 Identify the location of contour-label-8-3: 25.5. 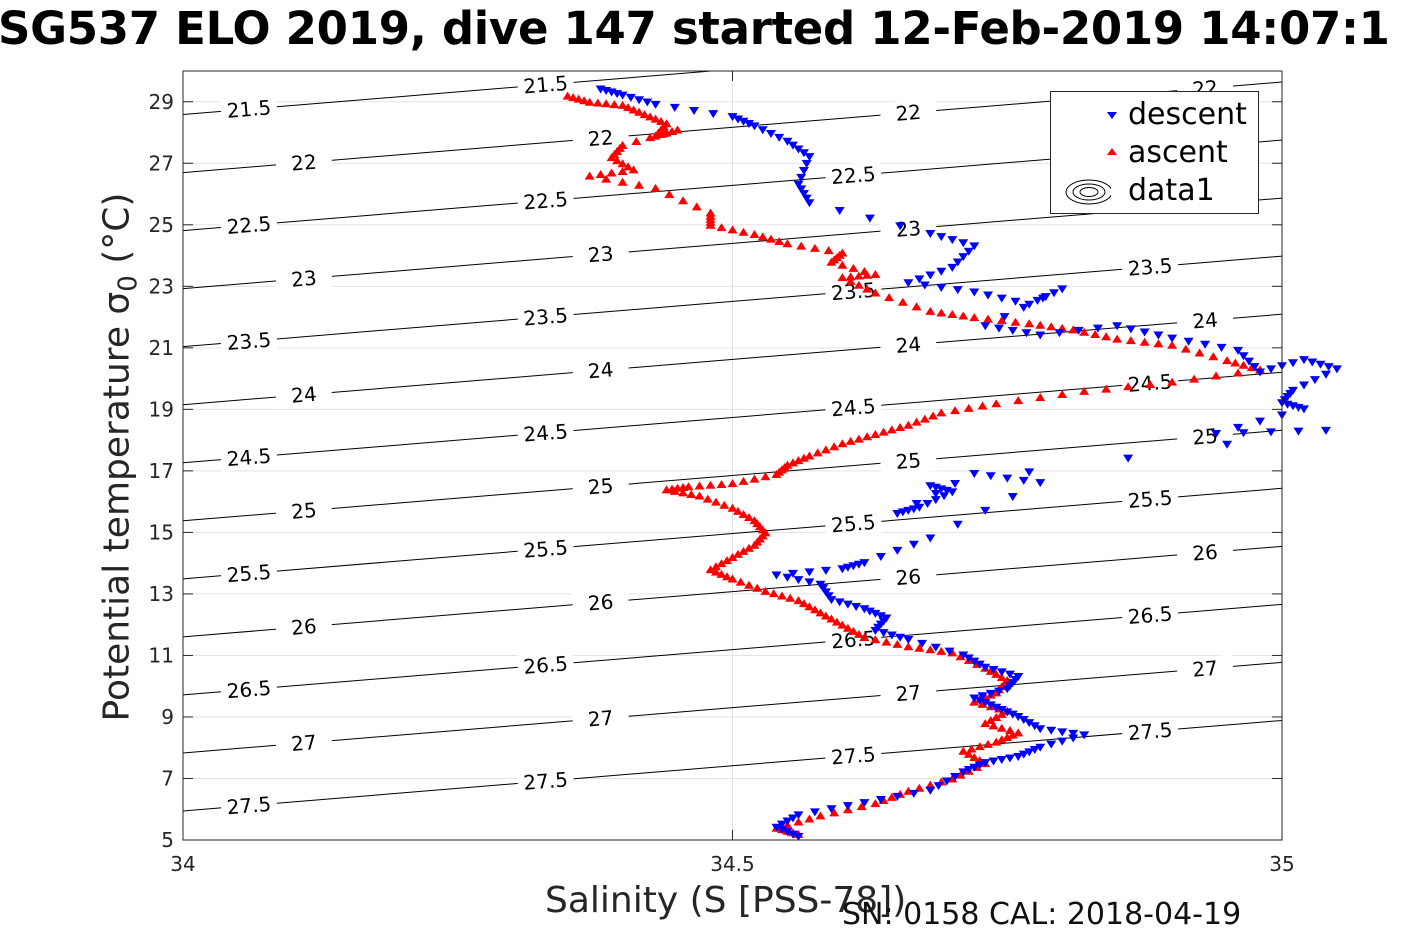
(1150, 499).